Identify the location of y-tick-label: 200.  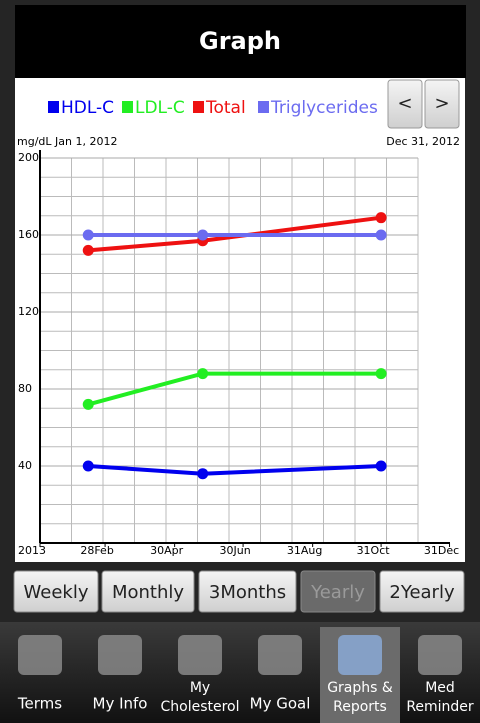
(28, 157).